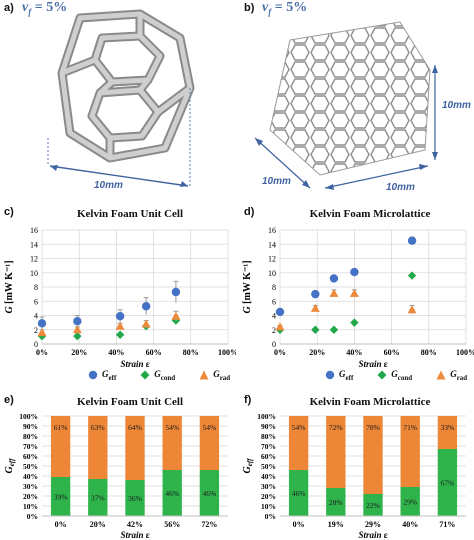 The height and width of the screenshot is (540, 474). Describe the element at coordinates (272, 230) in the screenshot. I see `y-tick-label: 16` at that location.